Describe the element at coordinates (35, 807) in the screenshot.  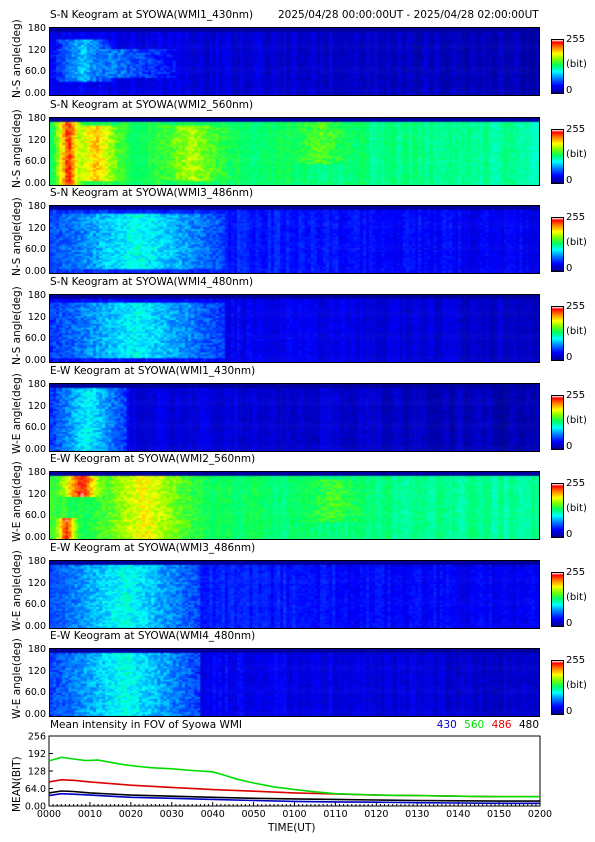
I see `ytick-label: 0.00` at that location.